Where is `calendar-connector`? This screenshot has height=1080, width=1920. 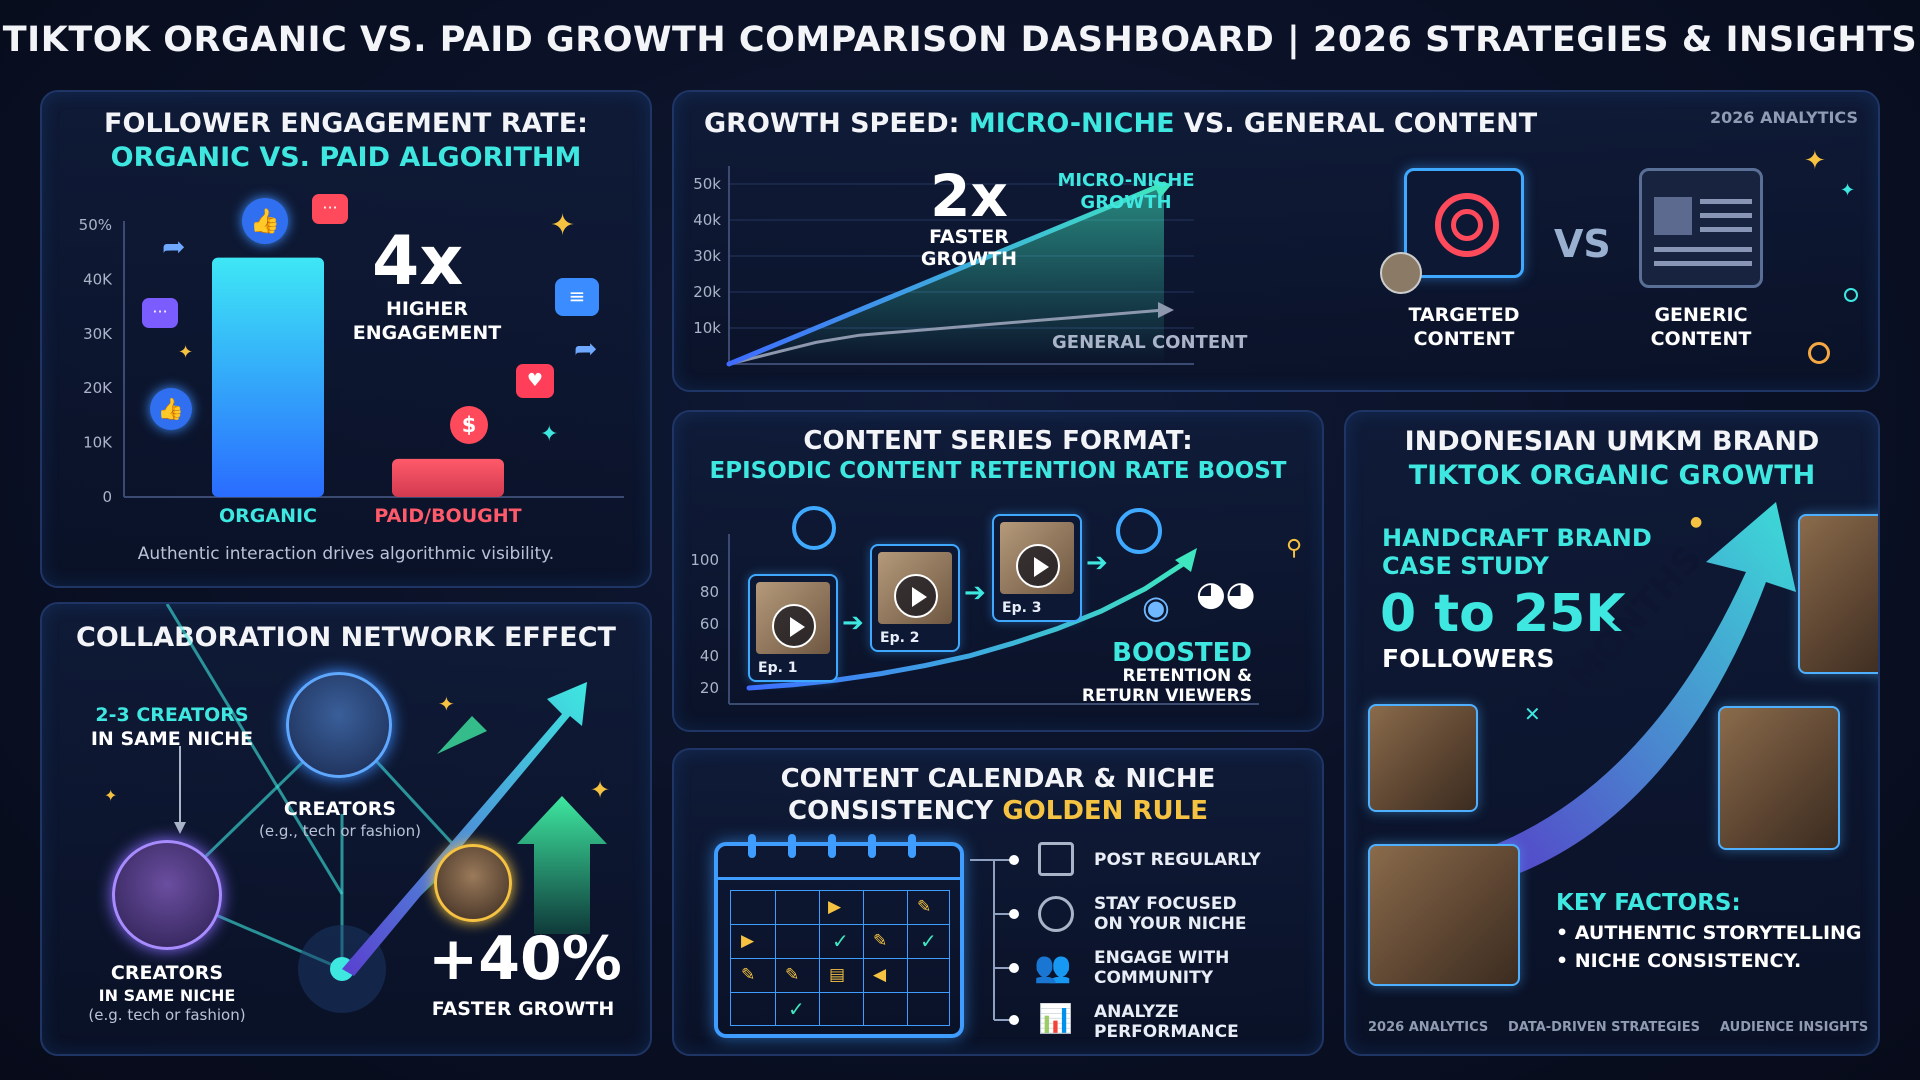
calendar-connector is located at coordinates (994, 940).